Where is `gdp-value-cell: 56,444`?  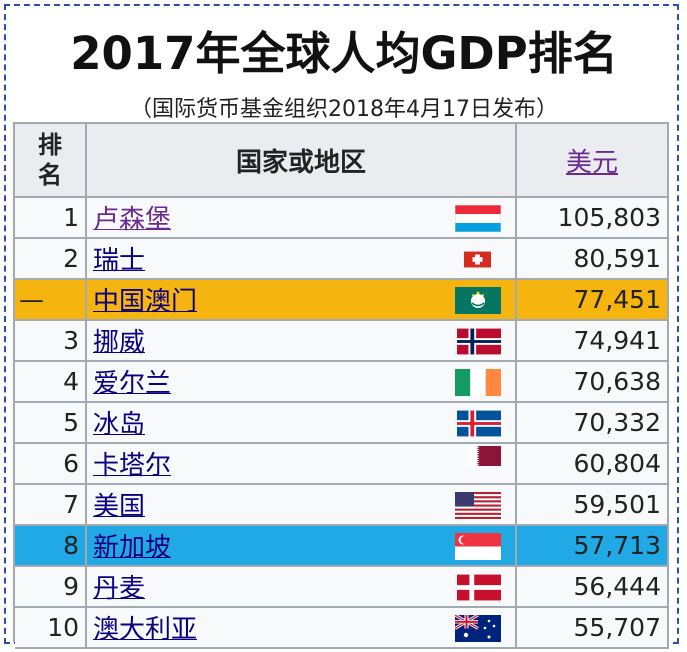
gdp-value-cell: 56,444 is located at coordinates (593, 586).